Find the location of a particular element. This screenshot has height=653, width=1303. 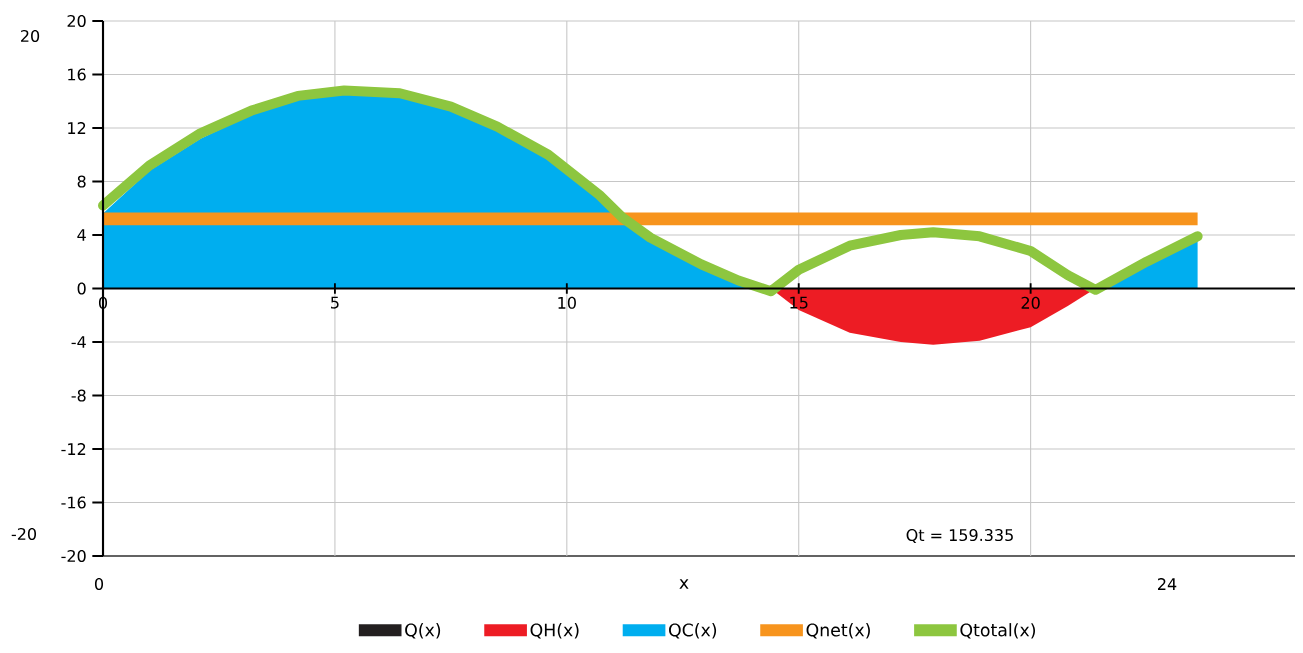

y-tick-label: 20 is located at coordinates (76, 21).